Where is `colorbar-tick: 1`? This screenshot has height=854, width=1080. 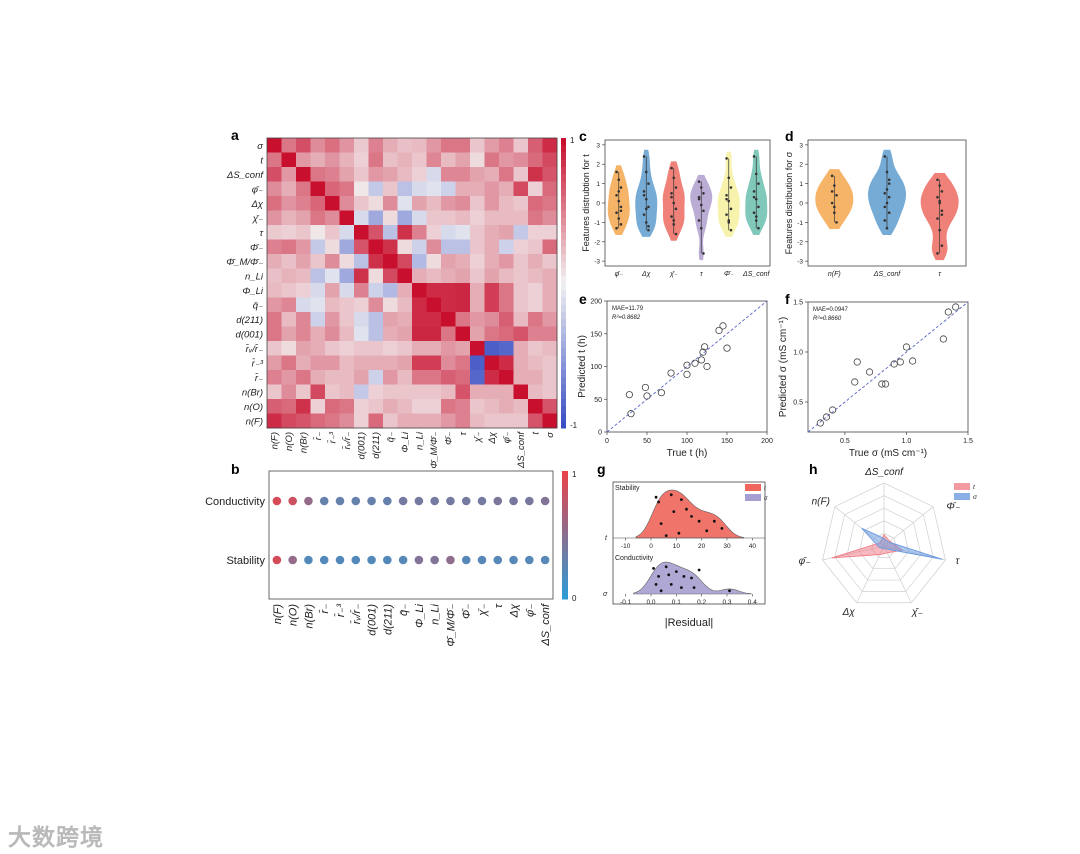
colorbar-tick: 1 is located at coordinates (574, 474).